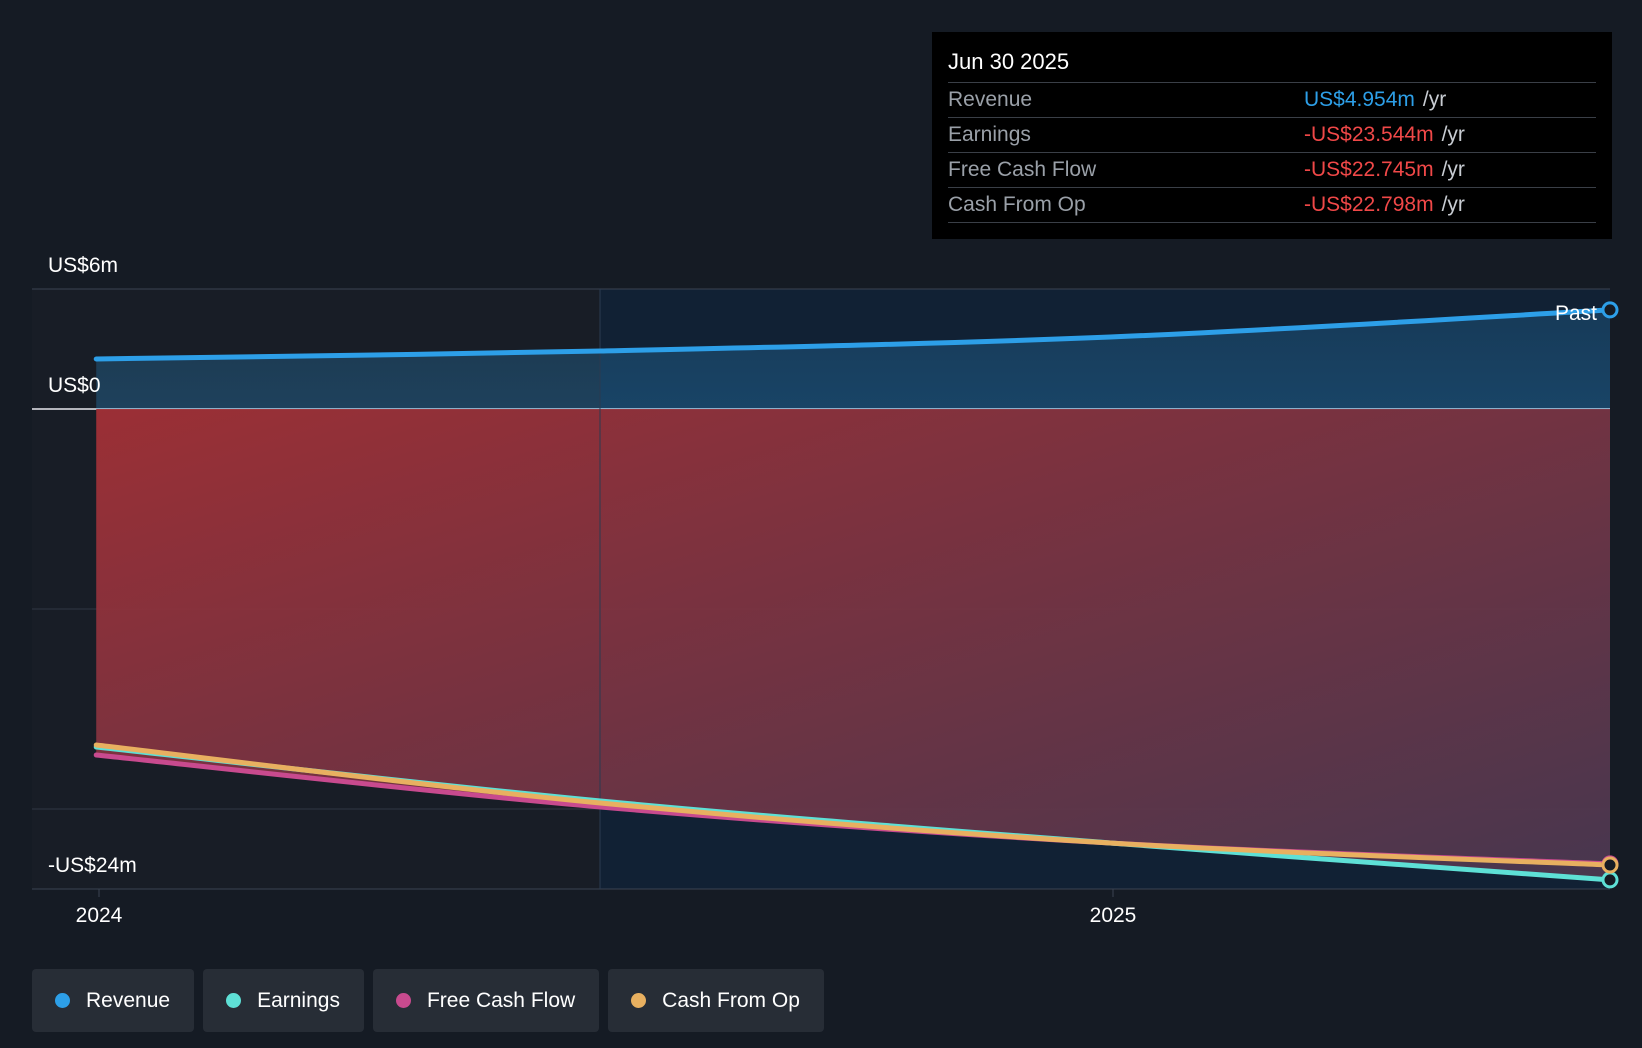  What do you see at coordinates (1610, 310) in the screenshot?
I see `end-point-revenue` at bounding box center [1610, 310].